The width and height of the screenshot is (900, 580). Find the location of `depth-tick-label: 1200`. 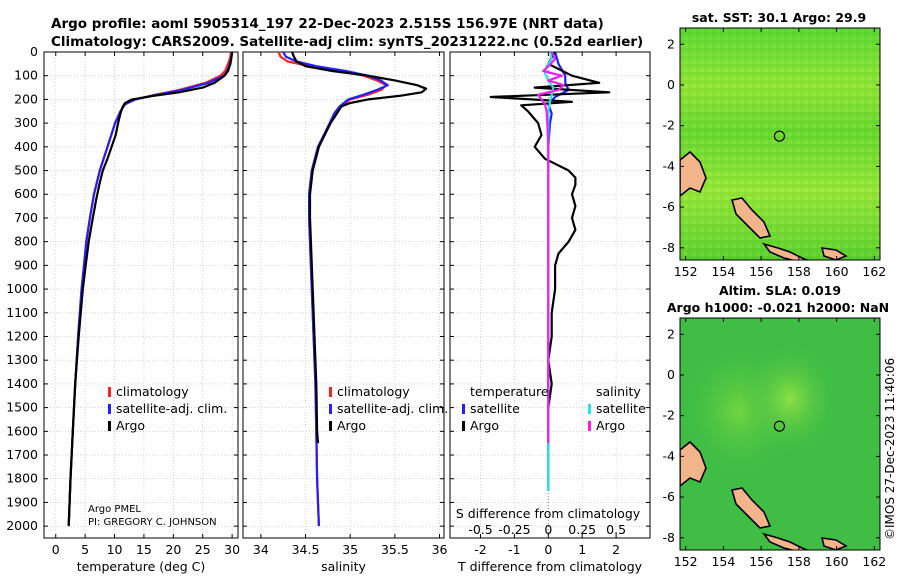

depth-tick-label: 1200 is located at coordinates (22, 335).